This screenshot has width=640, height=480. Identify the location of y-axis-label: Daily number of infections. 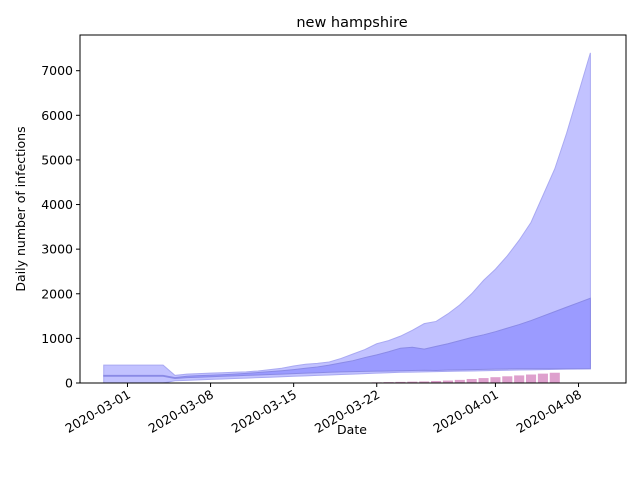
(20, 208).